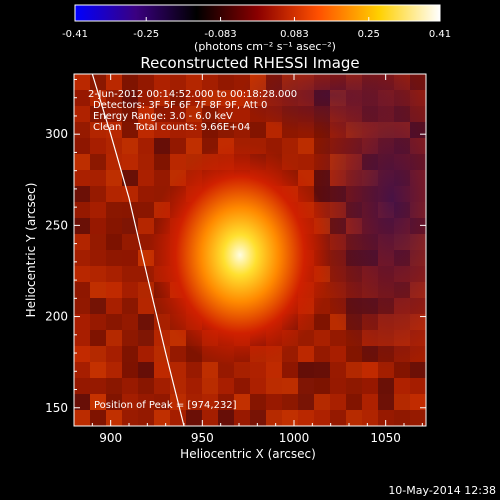 This screenshot has width=500, height=500. Describe the element at coordinates (180, 105) in the screenshot. I see `annotation-detectors: Detectors: 3F 5F 6F 7F 8F 9F, Att 0` at that location.